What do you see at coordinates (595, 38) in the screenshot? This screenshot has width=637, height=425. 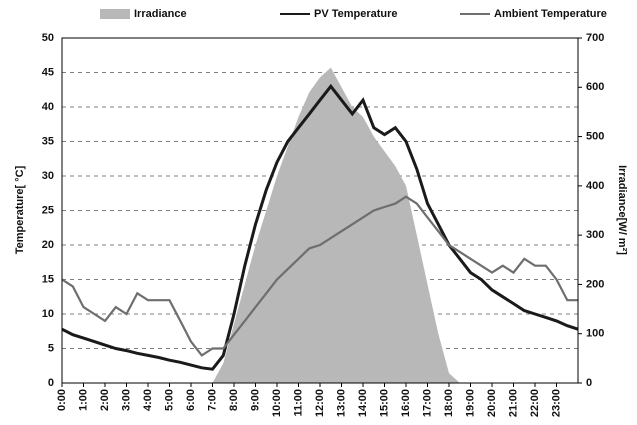 I see `y2-tick-label: 700` at bounding box center [595, 38].